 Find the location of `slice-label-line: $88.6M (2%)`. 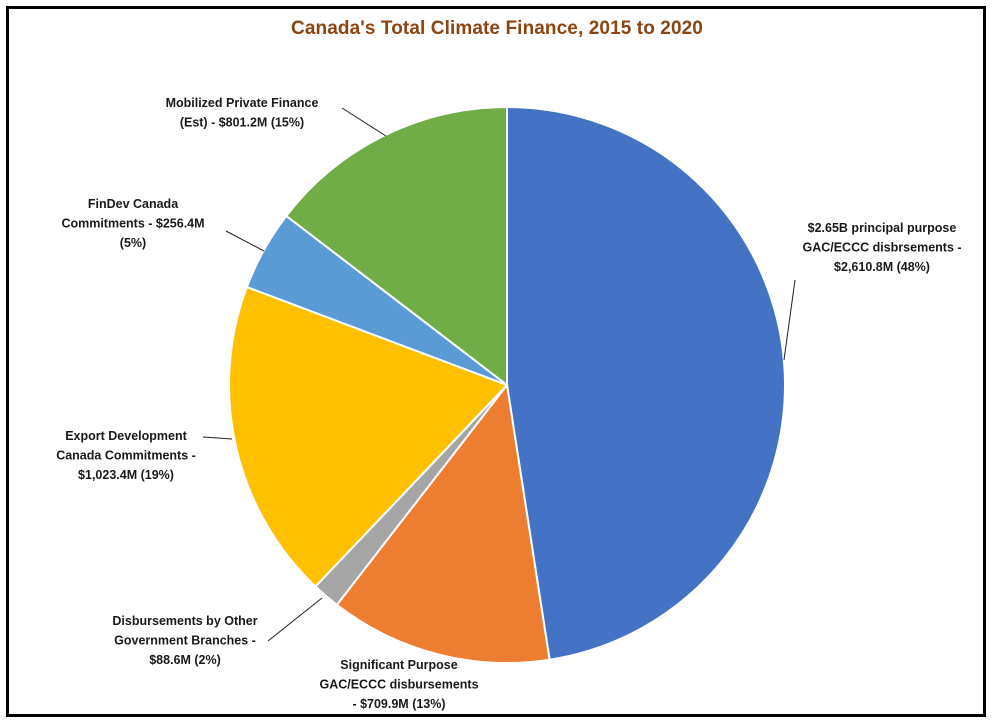

slice-label-line: $88.6M (2%) is located at coordinates (185, 660).